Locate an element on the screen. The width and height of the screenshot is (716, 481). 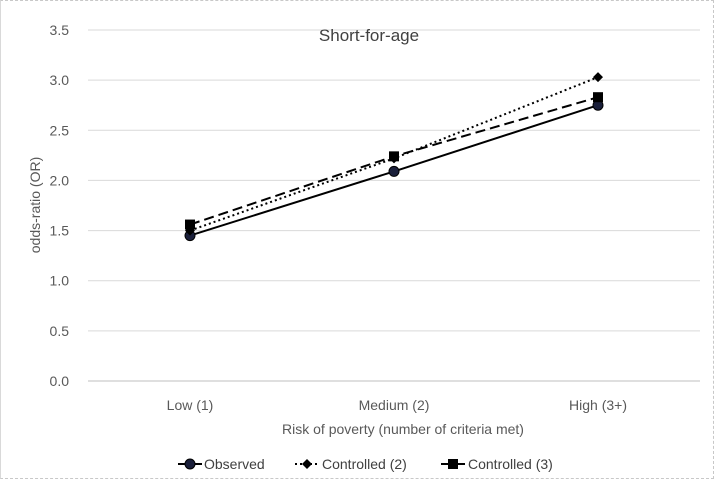
y-tick-label: 1.5 is located at coordinates (60, 231).